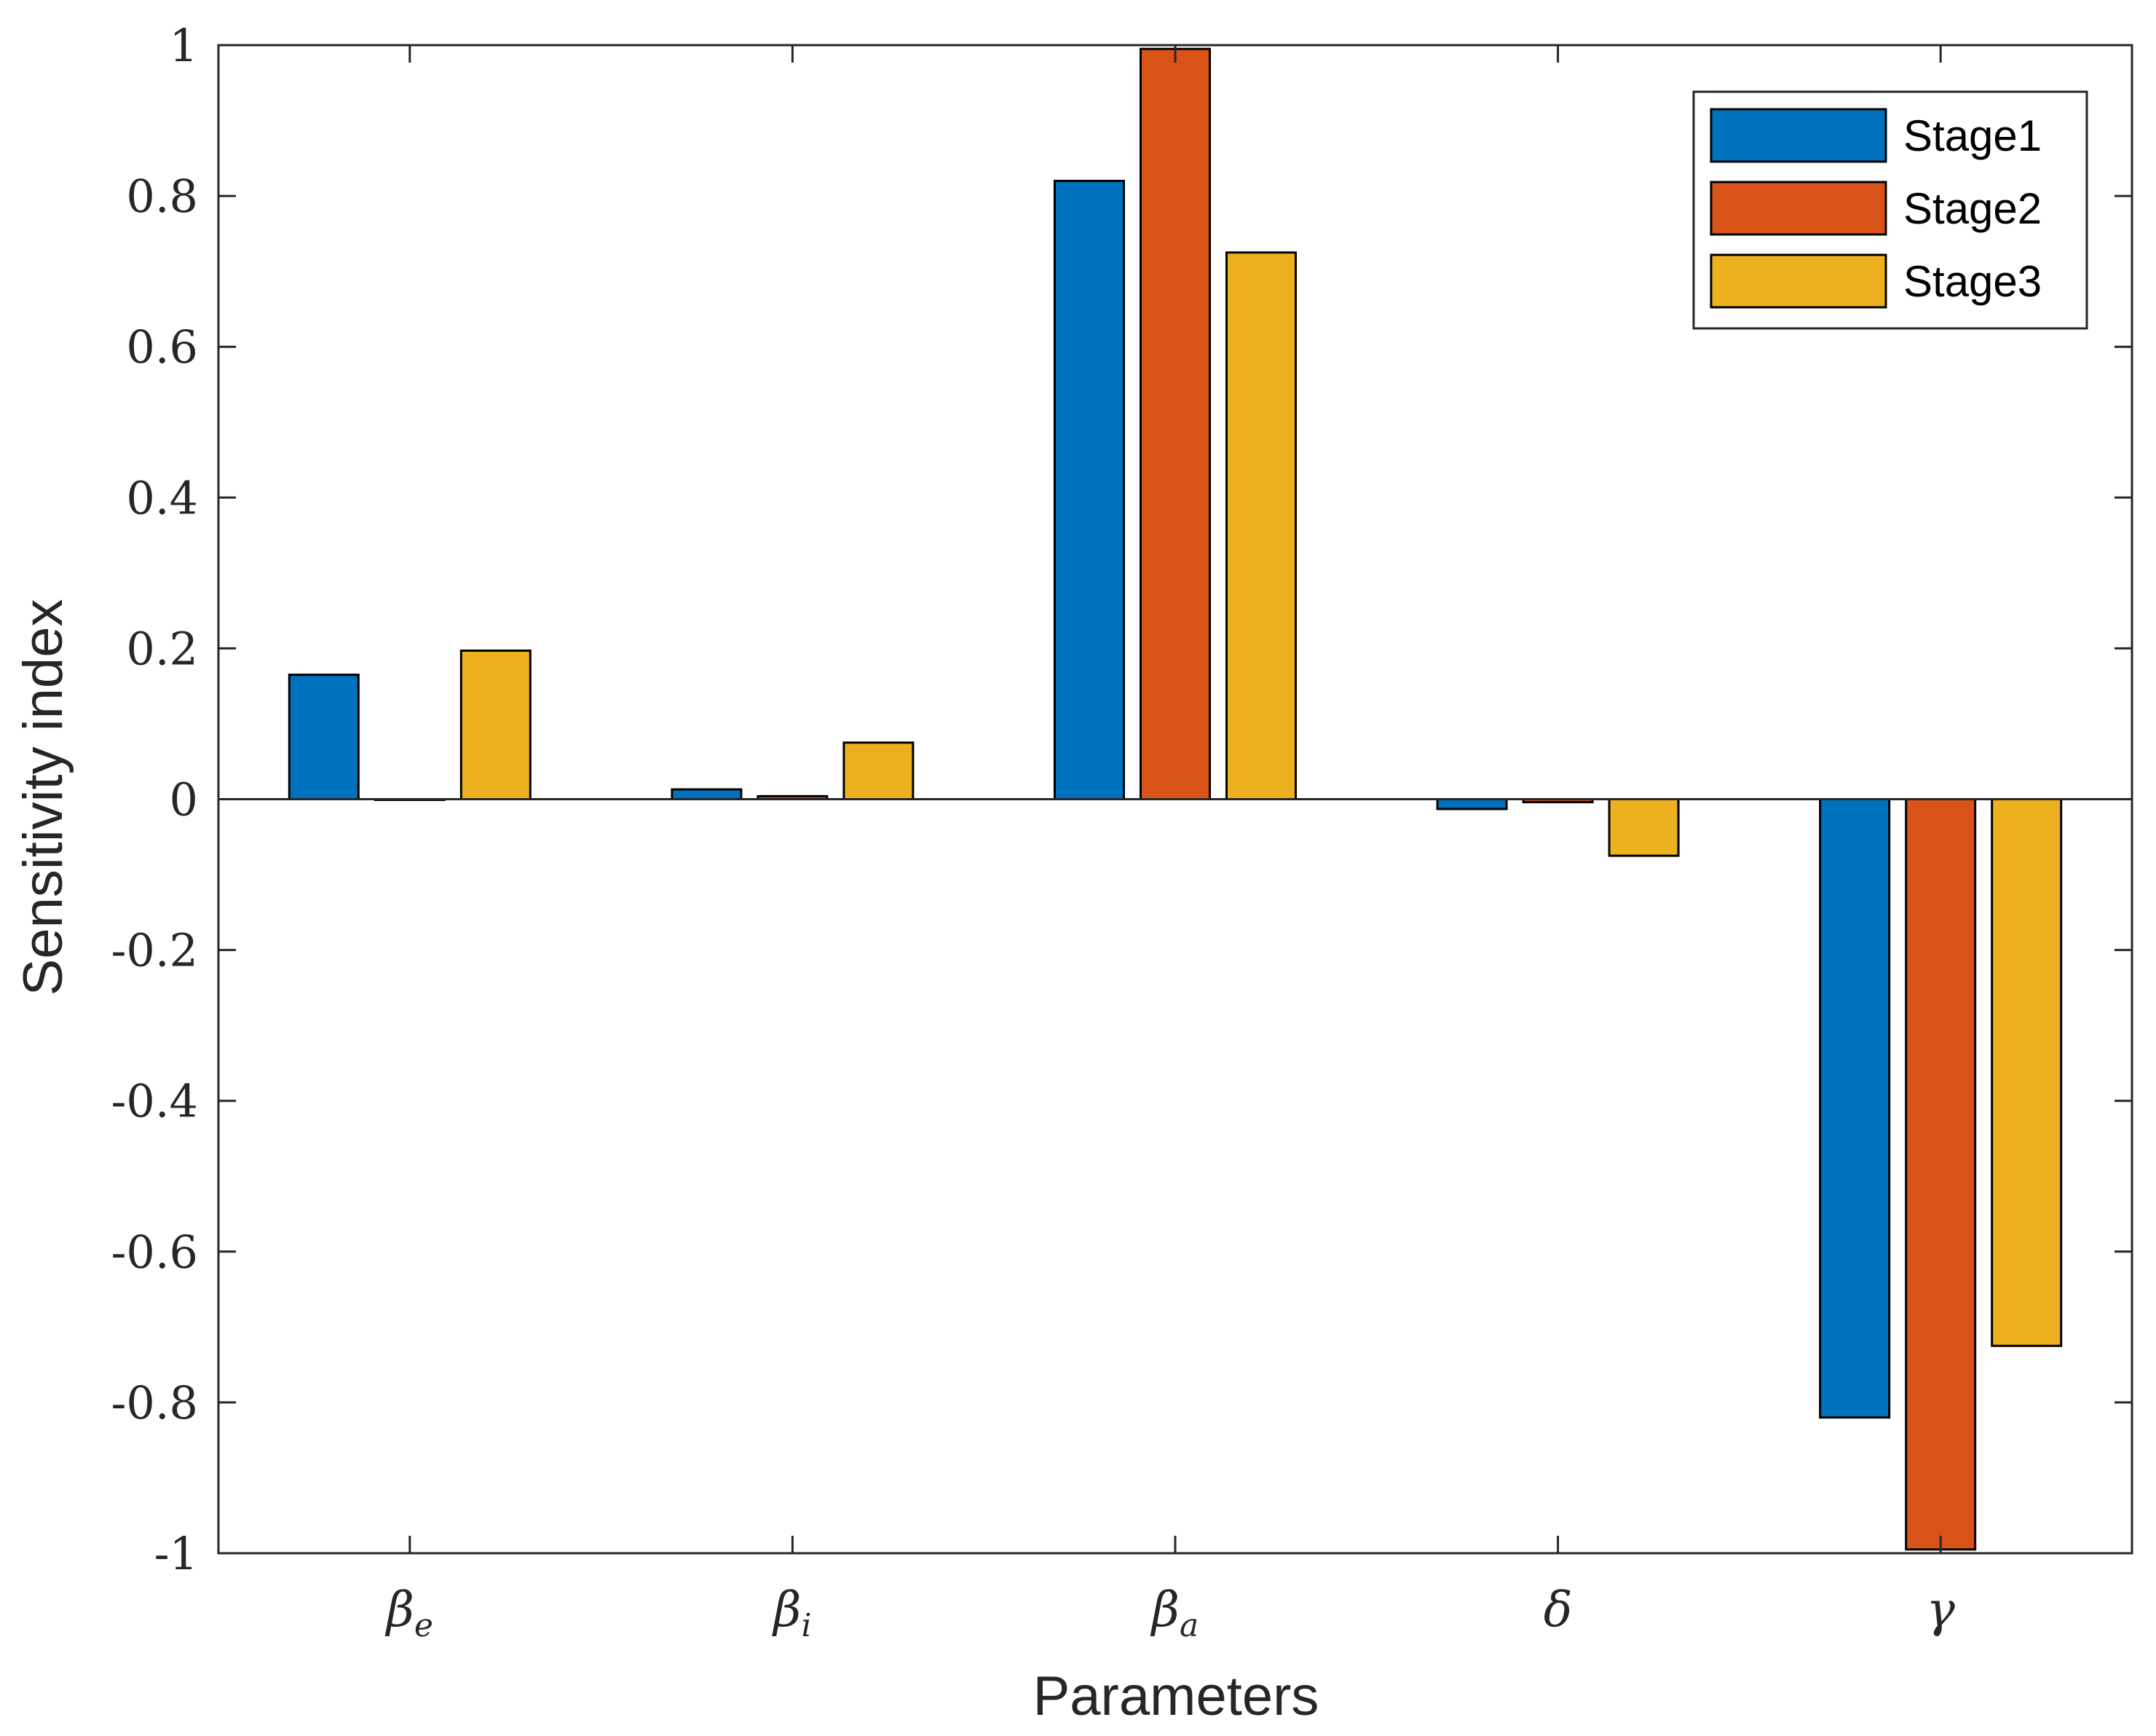 The height and width of the screenshot is (1736, 2156). What do you see at coordinates (154, 1252) in the screenshot?
I see `y-tick-label-2: -0.6` at bounding box center [154, 1252].